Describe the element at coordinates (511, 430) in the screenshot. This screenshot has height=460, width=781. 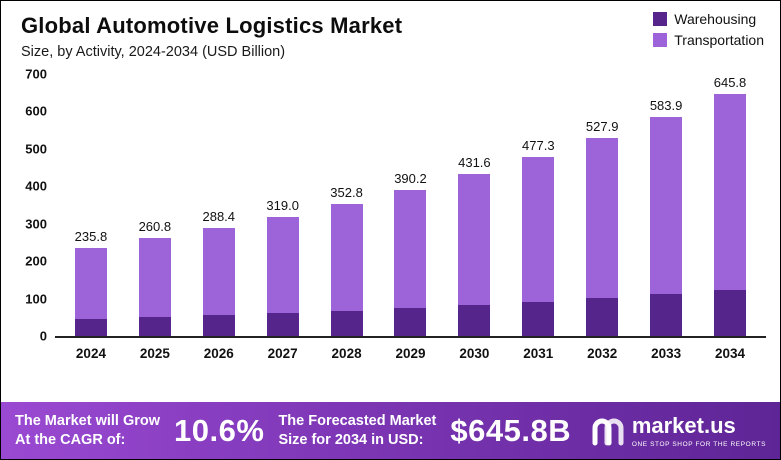
I see `forecast-value: $645.8B` at that location.